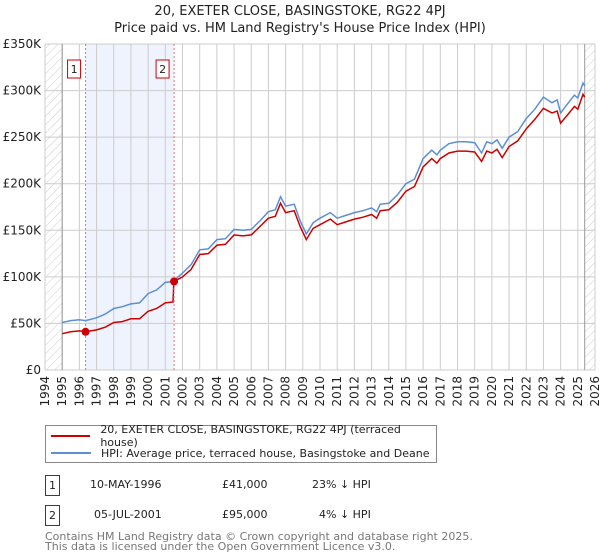 The height and width of the screenshot is (560, 600). I want to click on x-tick-label: 2016, so click(423, 391).